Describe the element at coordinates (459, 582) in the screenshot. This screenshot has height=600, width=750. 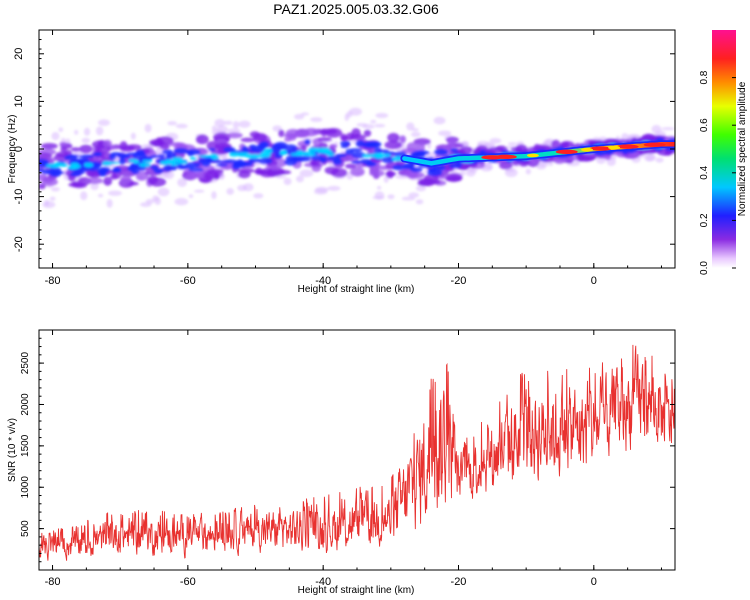
I see `snr-x-tick-label: -20` at that location.